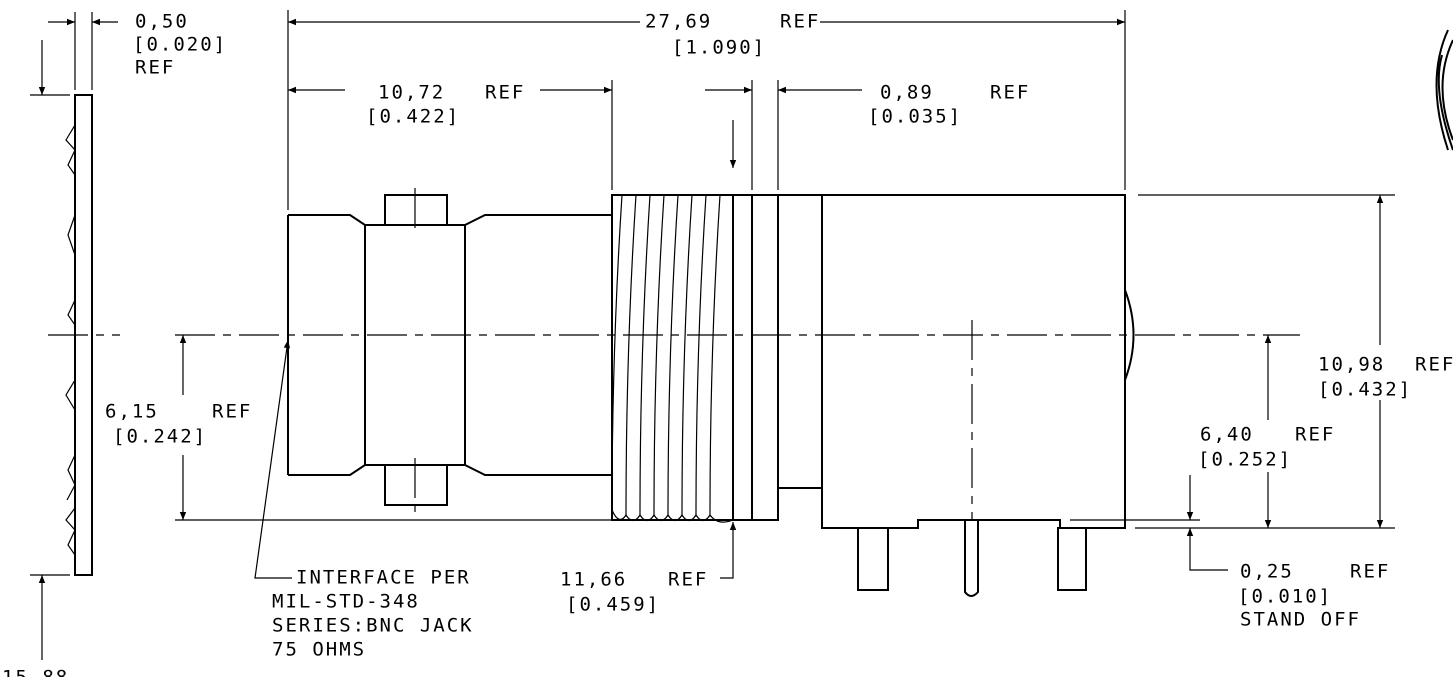  Describe the element at coordinates (593, 580) in the screenshot. I see `dimension-value: 11,66` at that location.